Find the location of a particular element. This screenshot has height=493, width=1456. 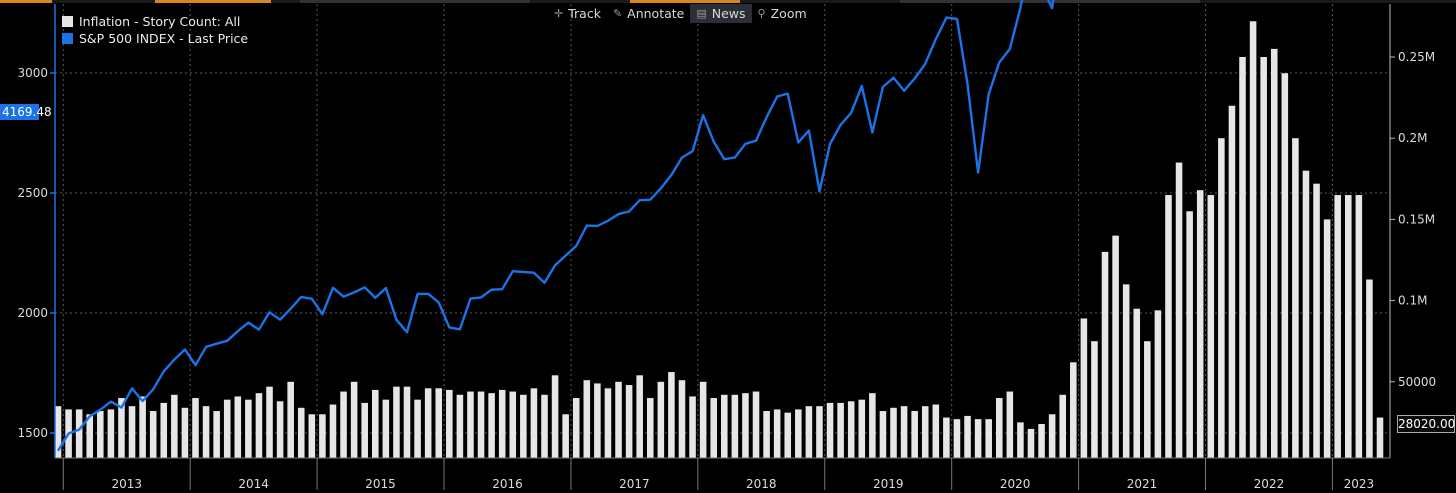

x-tick-label: 2014 is located at coordinates (253, 484).